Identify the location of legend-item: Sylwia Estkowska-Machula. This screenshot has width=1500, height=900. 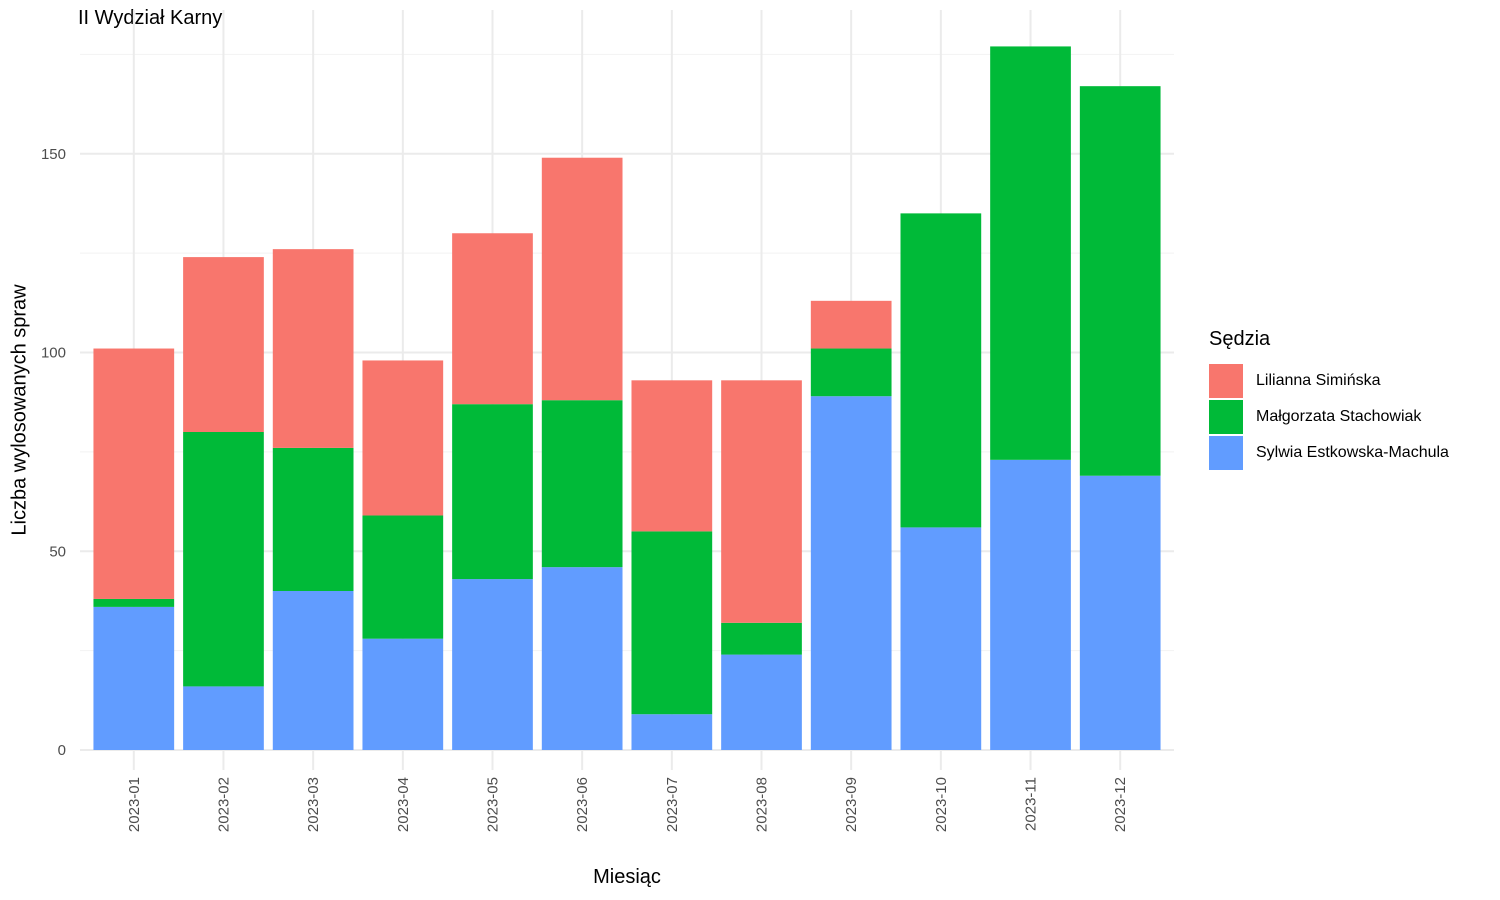
(1329, 453).